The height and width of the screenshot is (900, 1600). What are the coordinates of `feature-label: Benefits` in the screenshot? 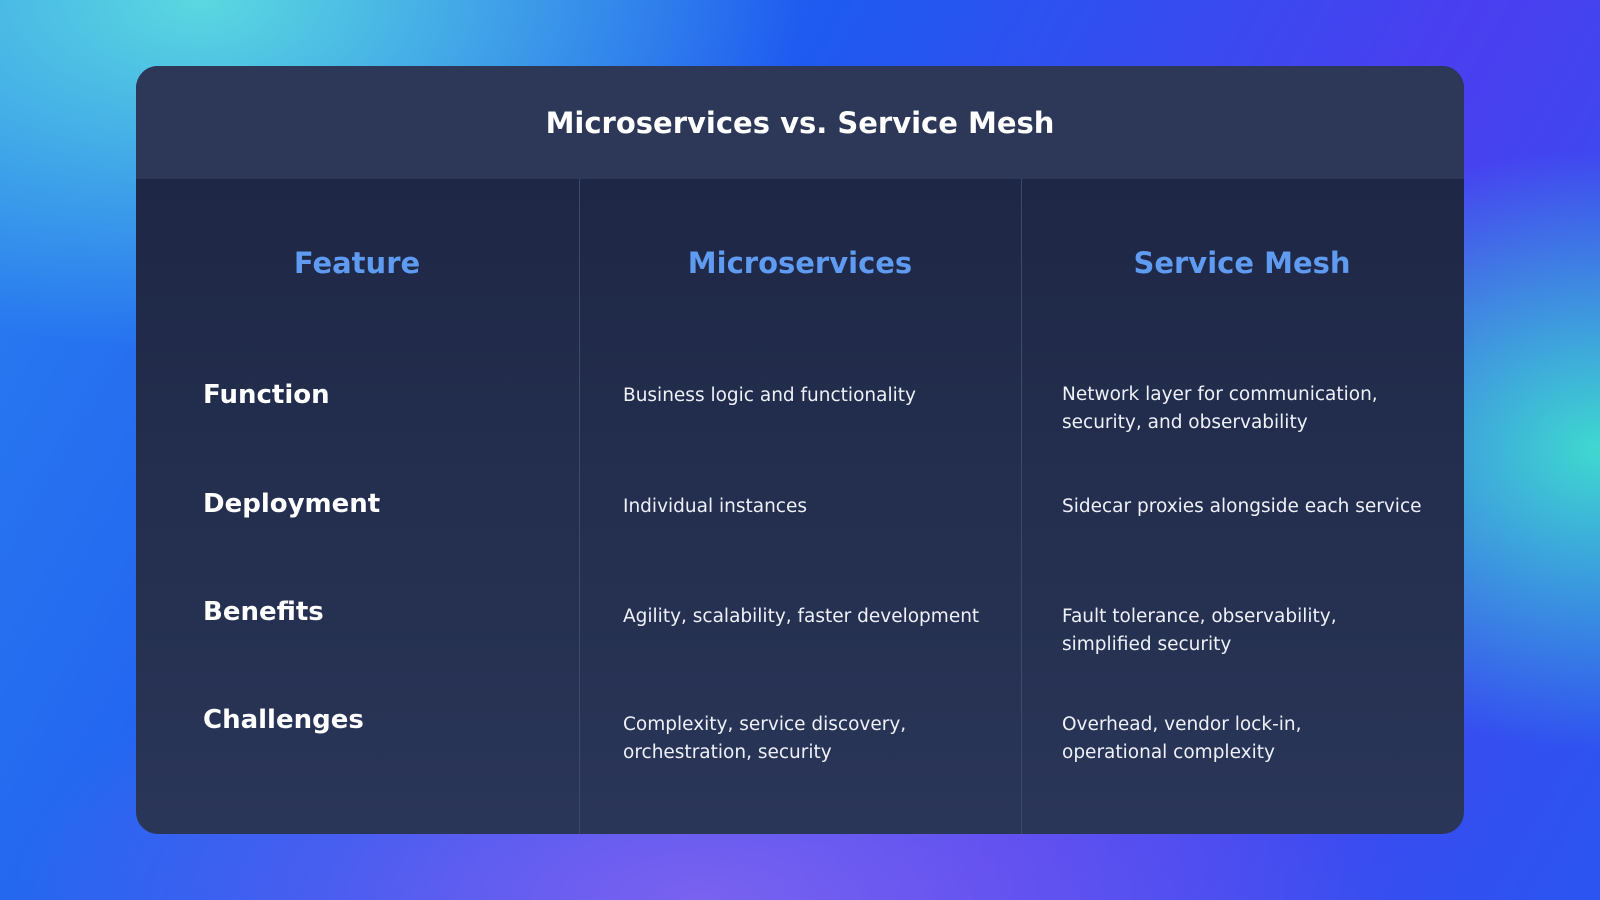 It's located at (263, 612).